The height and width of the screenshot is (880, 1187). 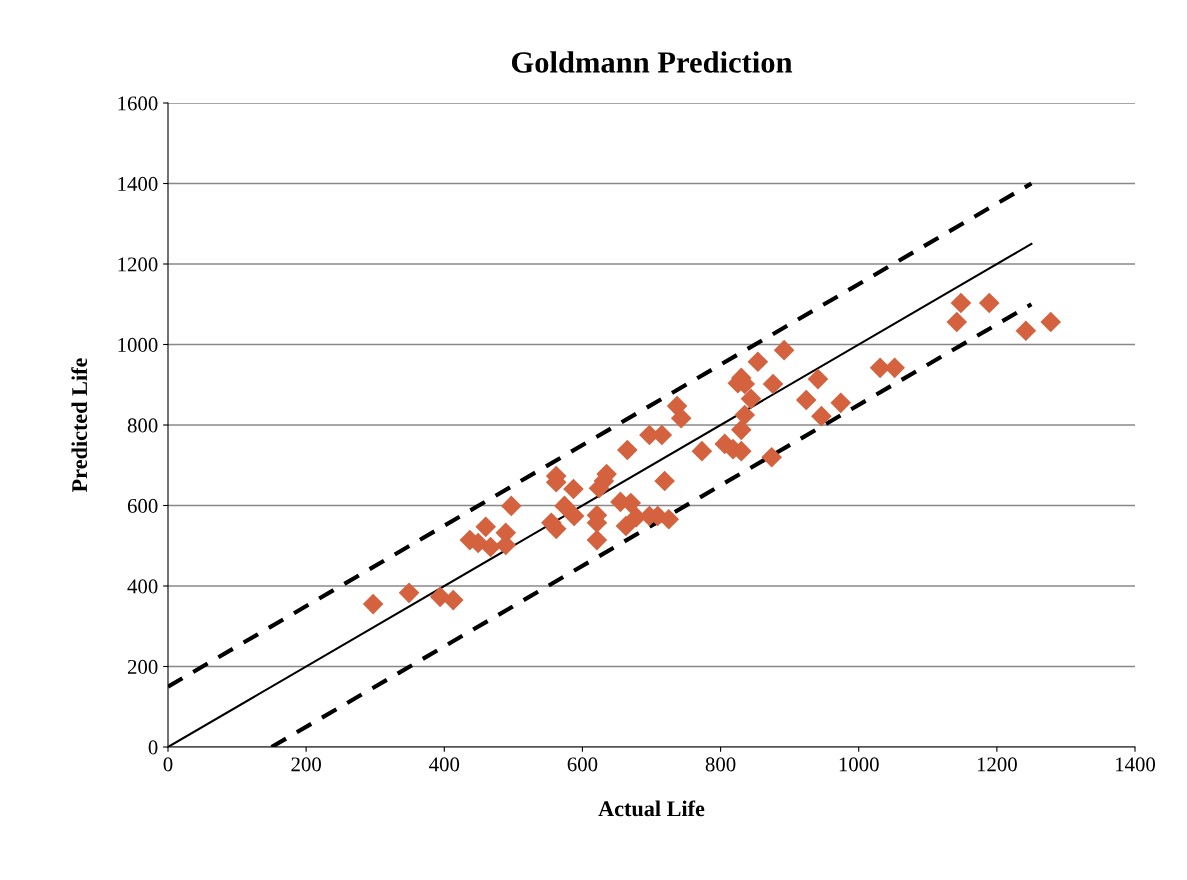 What do you see at coordinates (142, 666) in the screenshot?
I see `y-tick-label: 200` at bounding box center [142, 666].